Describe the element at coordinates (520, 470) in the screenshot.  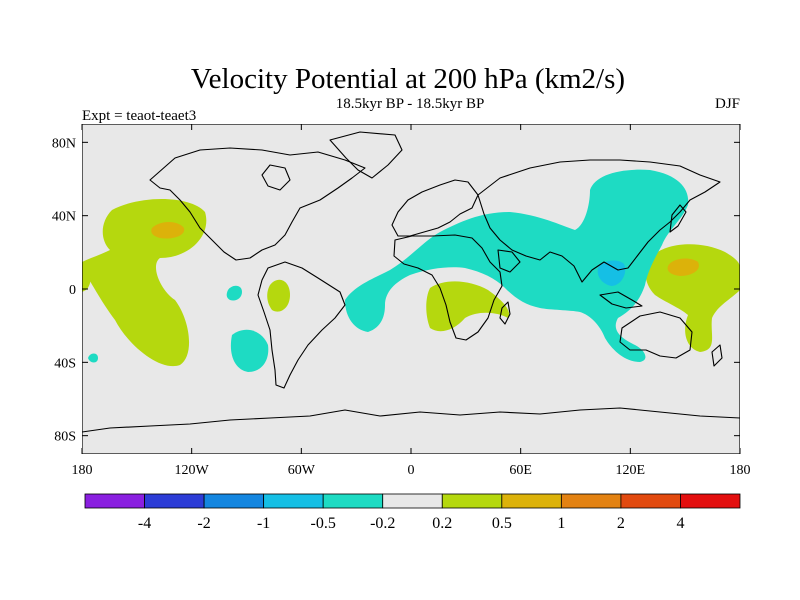
I see `lon-tick-label: 60E` at that location.